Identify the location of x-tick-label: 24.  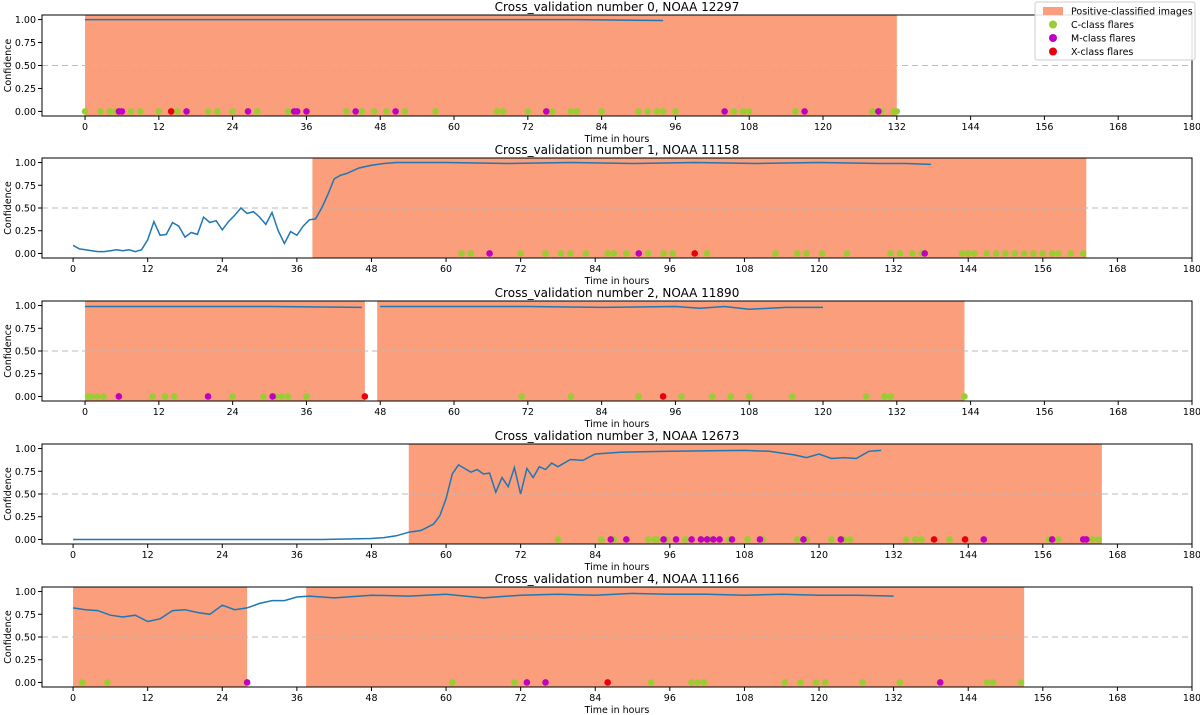
(222, 269).